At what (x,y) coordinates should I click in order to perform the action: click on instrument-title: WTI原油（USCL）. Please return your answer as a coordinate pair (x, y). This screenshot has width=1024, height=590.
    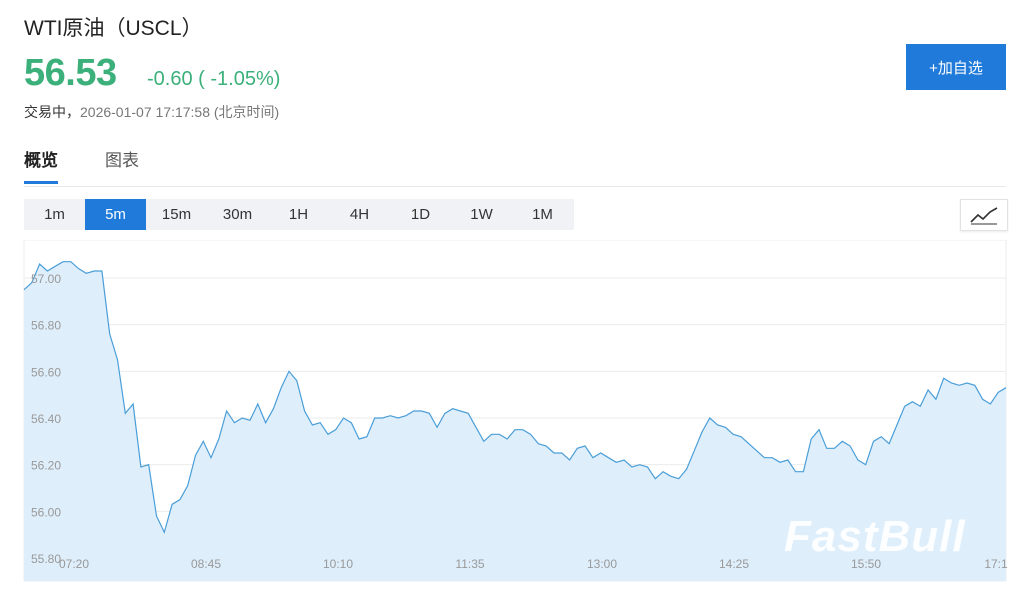
    Looking at the image, I should click on (113, 28).